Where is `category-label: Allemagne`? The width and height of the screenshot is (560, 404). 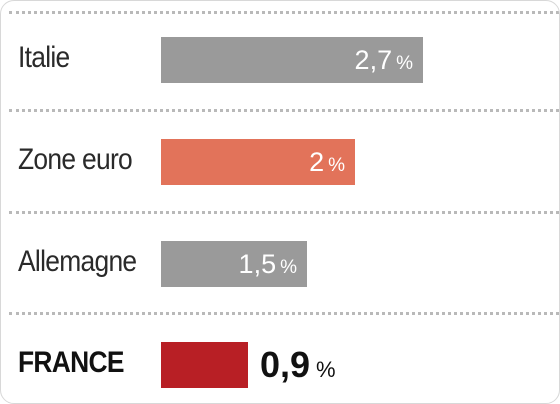 category-label: Allemagne is located at coordinates (77, 261).